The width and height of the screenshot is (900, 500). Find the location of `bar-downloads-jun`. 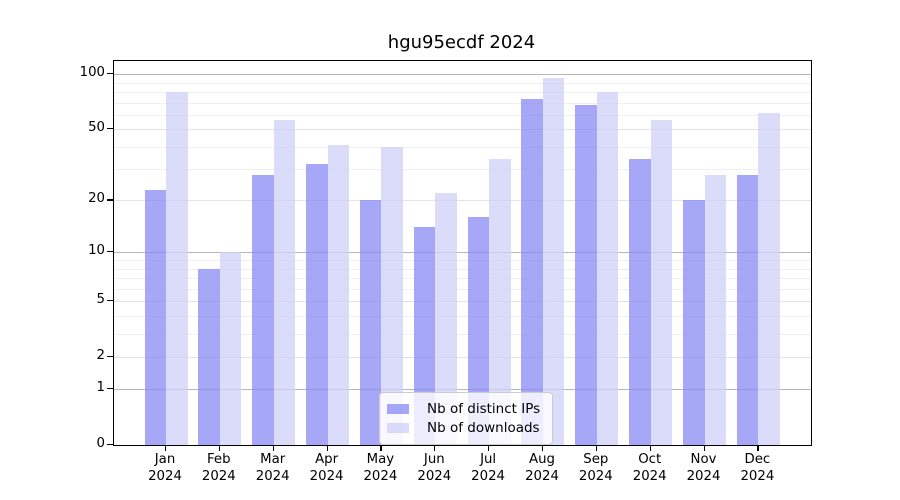

bar-downloads-jun is located at coordinates (446, 319).